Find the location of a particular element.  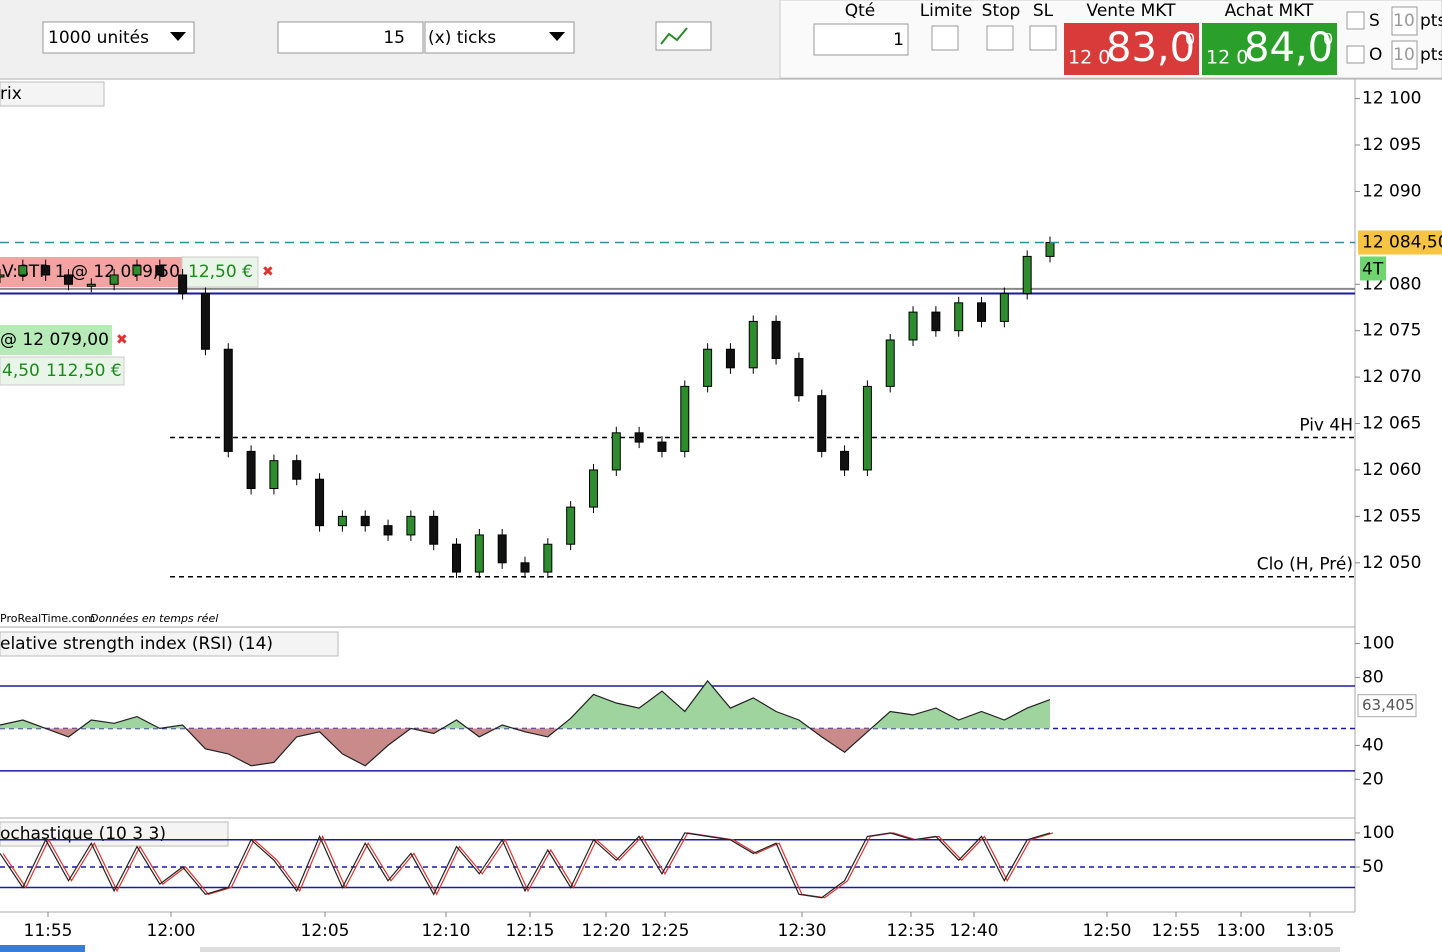

indicator-button is located at coordinates (683, 36).